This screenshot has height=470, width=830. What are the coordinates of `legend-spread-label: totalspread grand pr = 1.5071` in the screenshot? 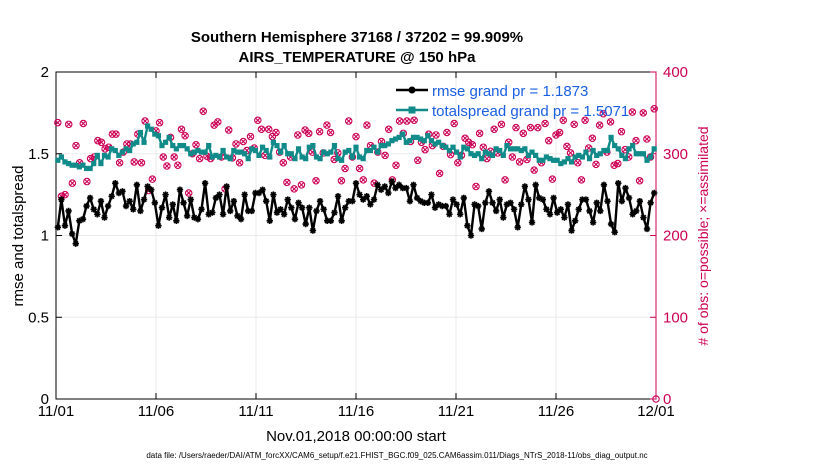 It's located at (530, 111).